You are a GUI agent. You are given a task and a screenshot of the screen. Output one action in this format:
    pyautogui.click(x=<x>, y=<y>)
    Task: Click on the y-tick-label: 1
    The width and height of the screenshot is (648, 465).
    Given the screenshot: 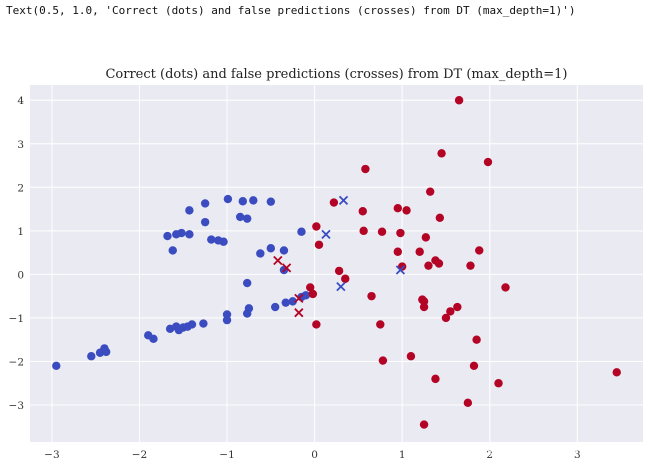 What is the action you would take?
    pyautogui.click(x=20, y=232)
    